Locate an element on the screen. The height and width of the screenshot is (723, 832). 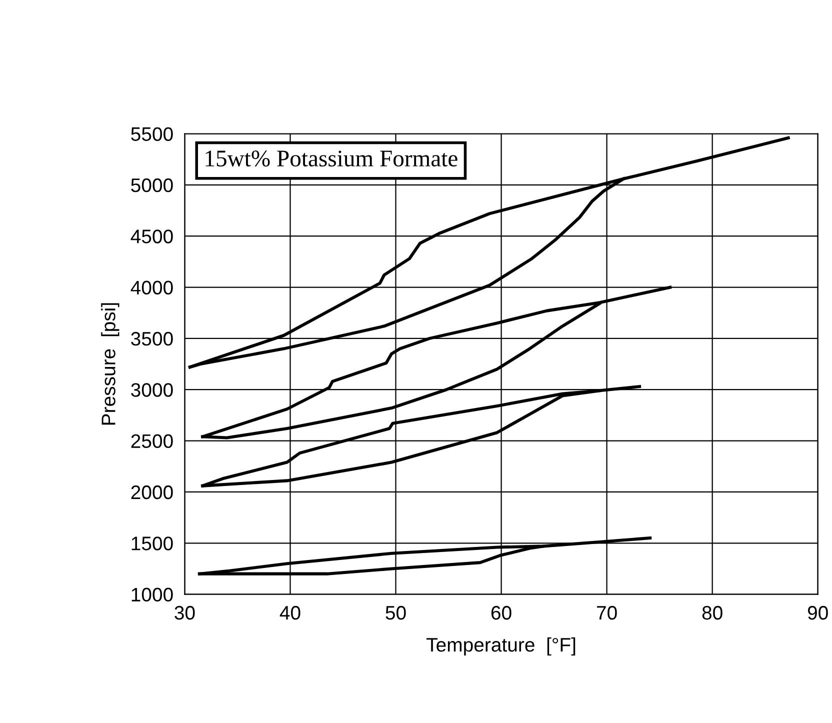
y-tick-label: 4000 is located at coordinates (151, 287).